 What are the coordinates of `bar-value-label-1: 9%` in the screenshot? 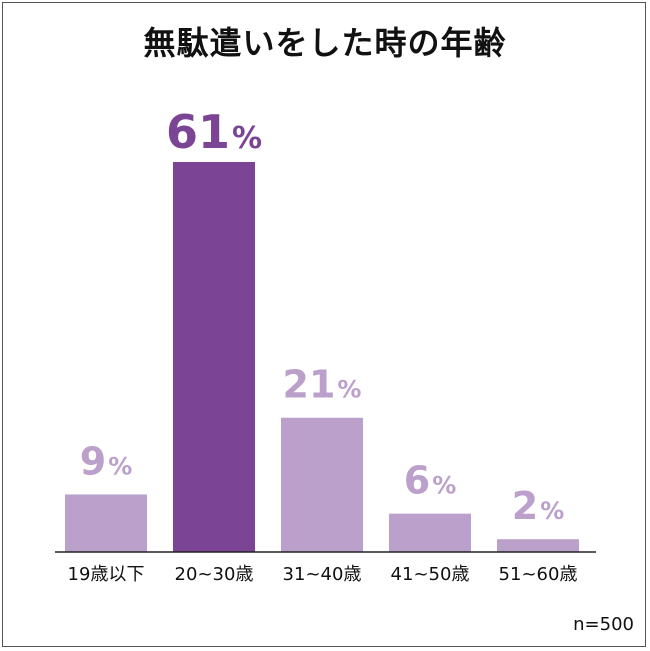 It's located at (106, 461).